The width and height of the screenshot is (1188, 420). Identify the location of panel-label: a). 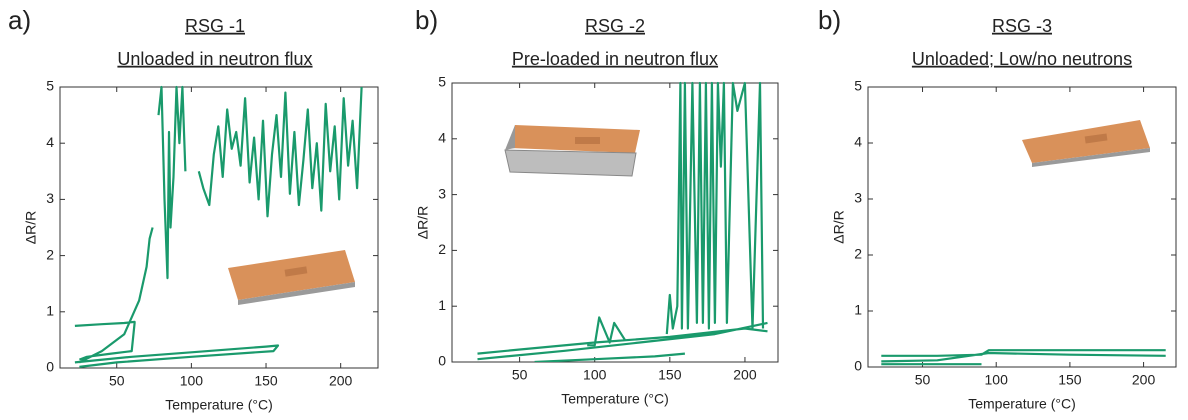
(19, 20).